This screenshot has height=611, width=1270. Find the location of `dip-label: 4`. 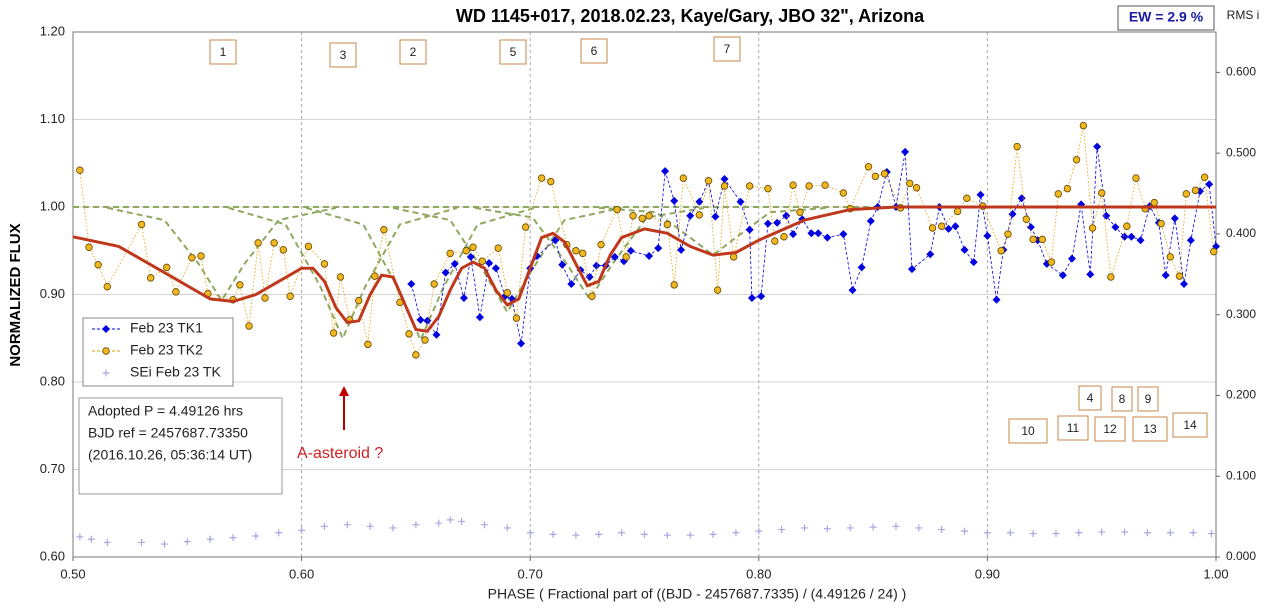

dip-label: 4 is located at coordinates (1090, 398).